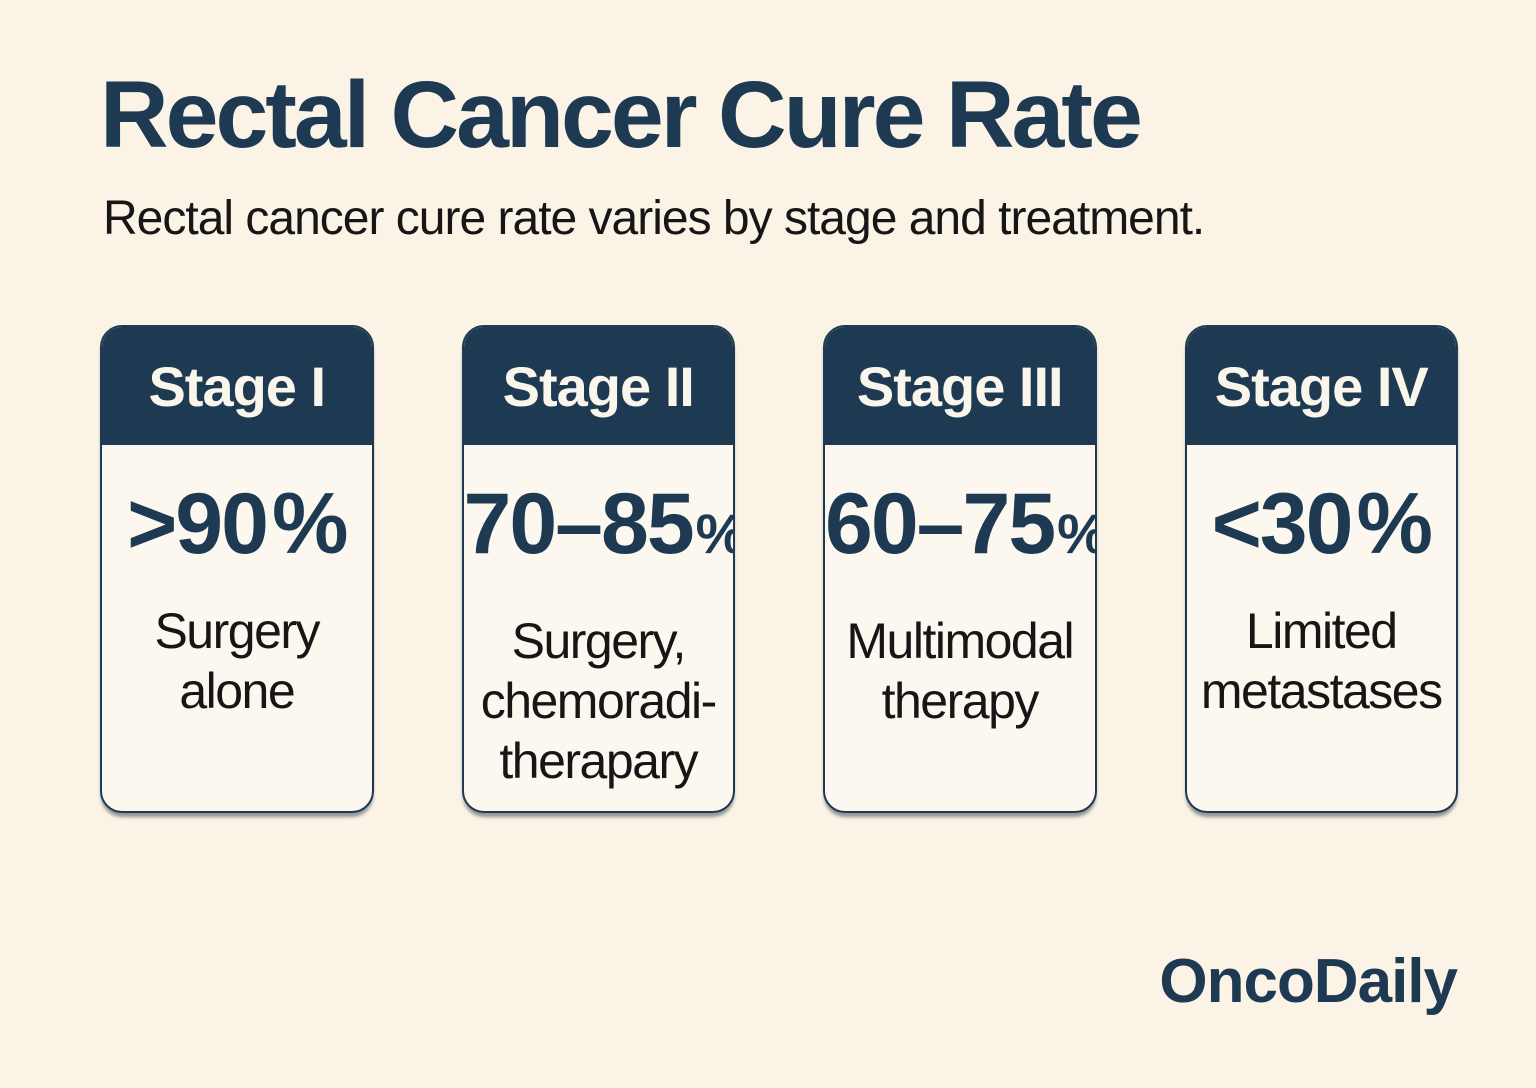 Image resolution: width=1536 pixels, height=1088 pixels. What do you see at coordinates (599, 641) in the screenshot?
I see `treatment-line: Surgery,` at bounding box center [599, 641].